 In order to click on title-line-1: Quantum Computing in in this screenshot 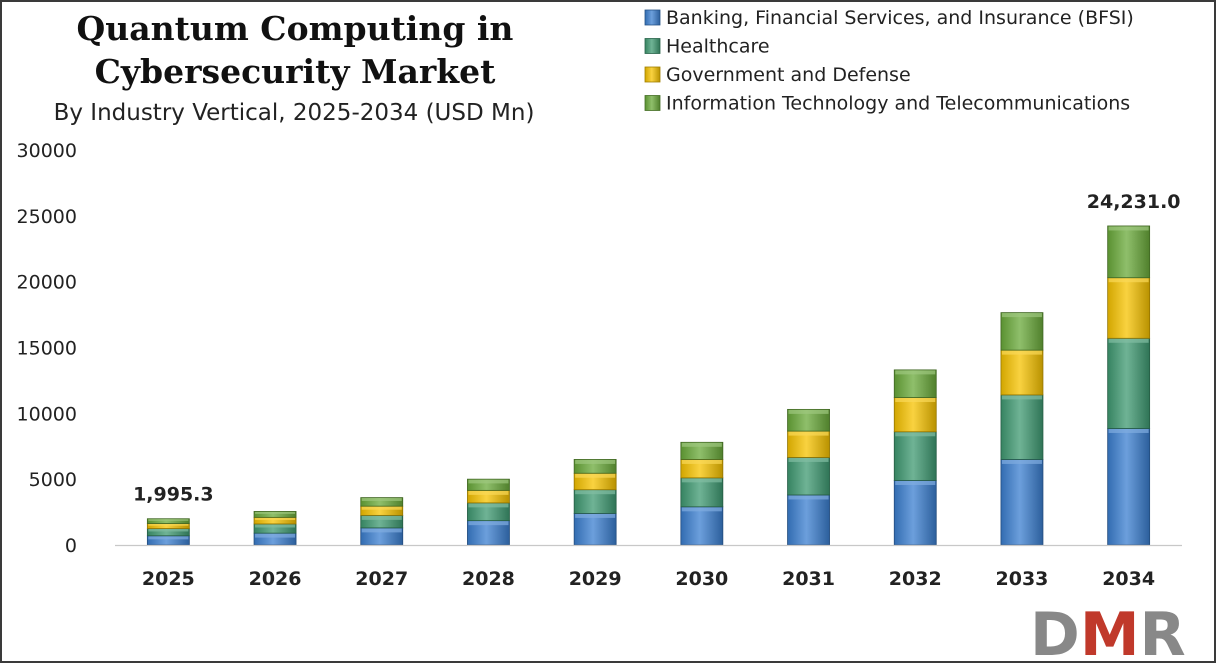, I will do `click(295, 28)`.